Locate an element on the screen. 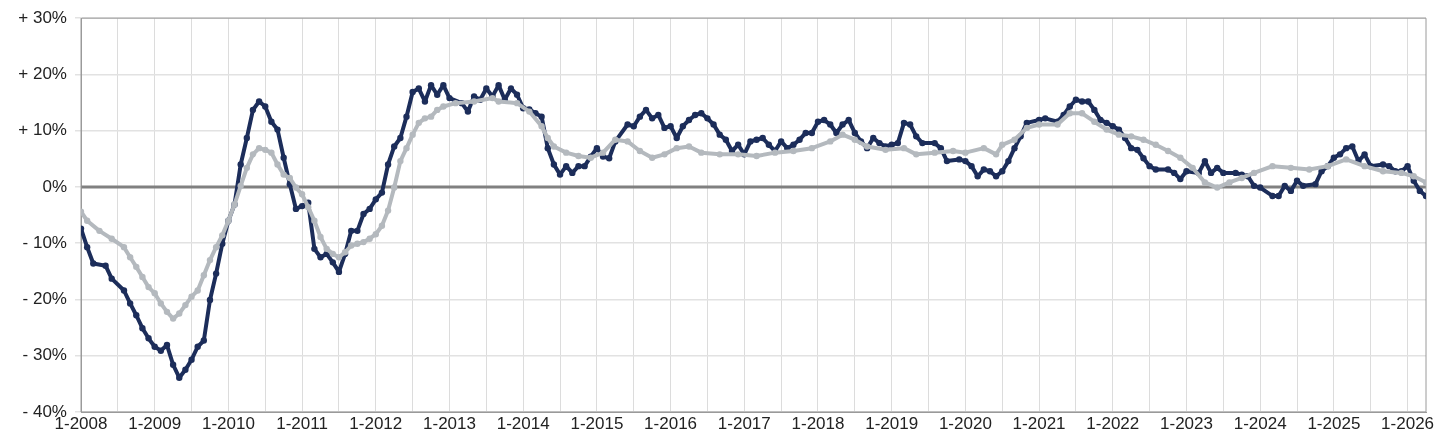 The width and height of the screenshot is (1453, 445). x-tick-label: 1-2009 is located at coordinates (155, 423).